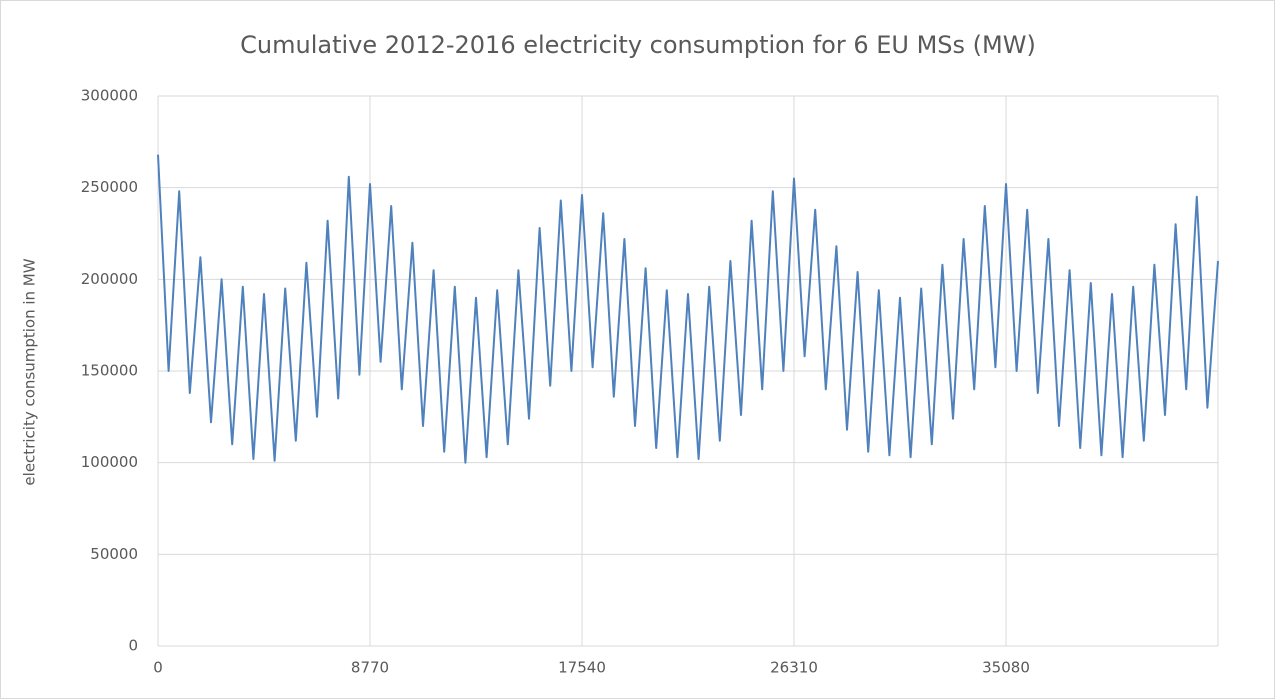  Describe the element at coordinates (114, 554) in the screenshot. I see `y-tick-label: 50000` at that location.